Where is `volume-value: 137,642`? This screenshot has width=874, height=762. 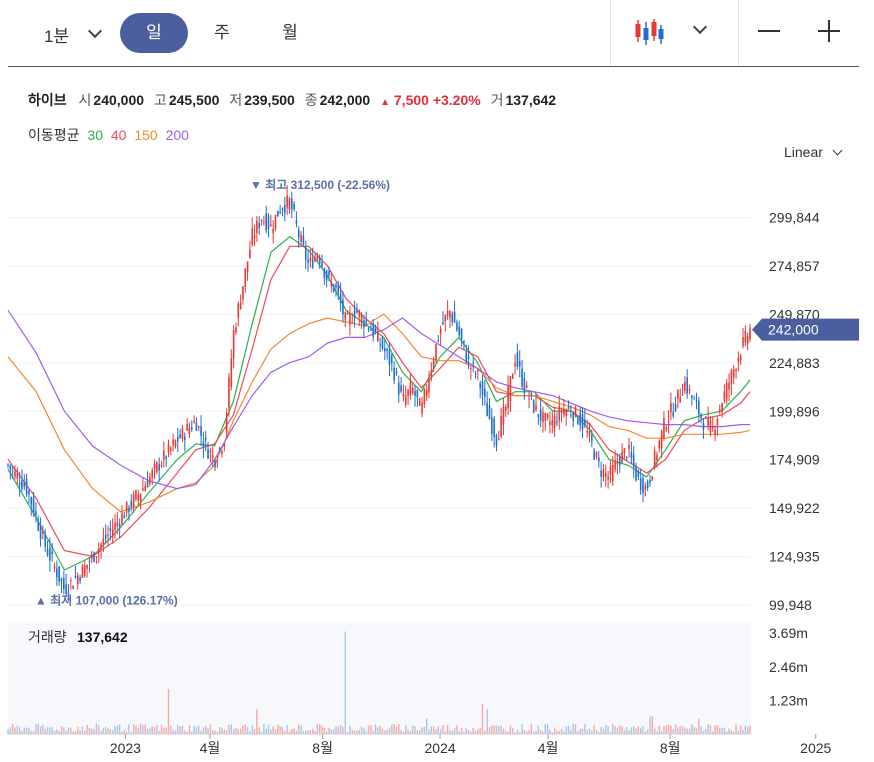
volume-value: 137,642 is located at coordinates (531, 100).